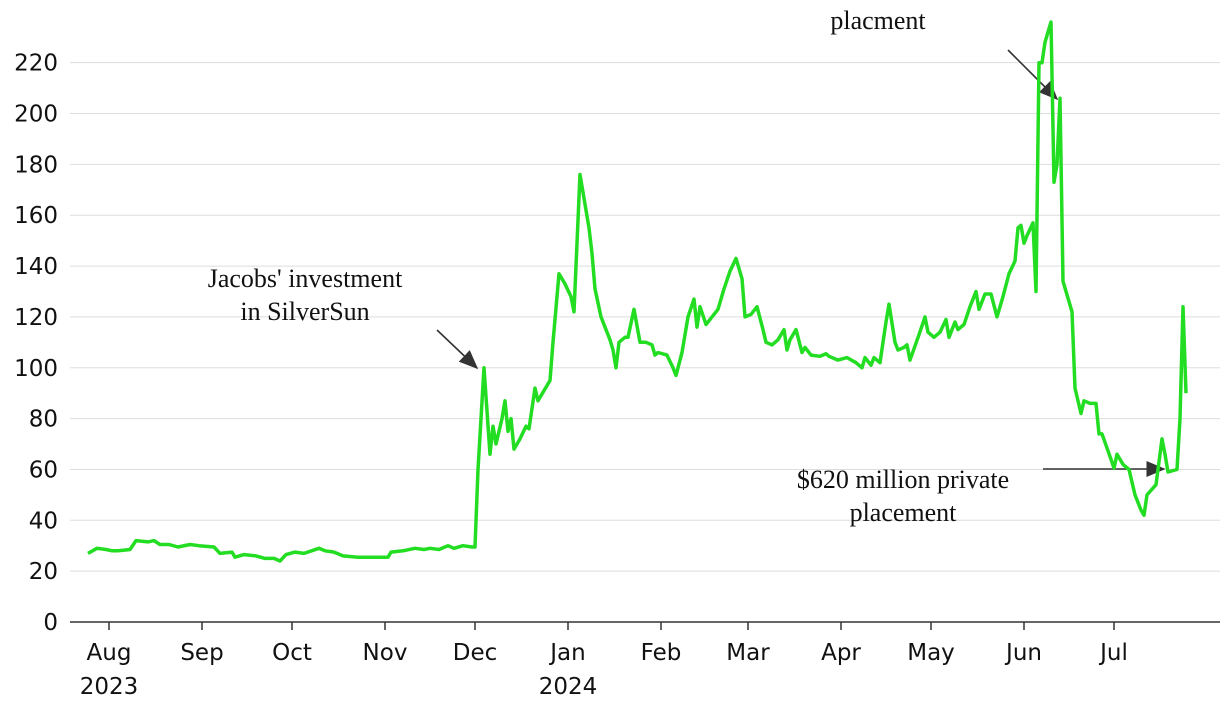 This screenshot has height=716, width=1220. Describe the element at coordinates (43, 572) in the screenshot. I see `y-tick-label: 20` at that location.